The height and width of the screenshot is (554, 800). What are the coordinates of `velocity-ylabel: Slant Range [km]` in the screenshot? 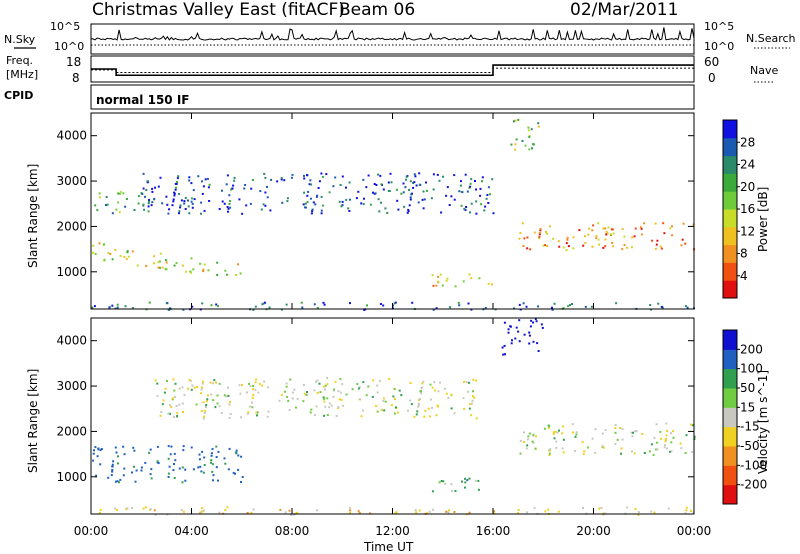 It's located at (33, 421).